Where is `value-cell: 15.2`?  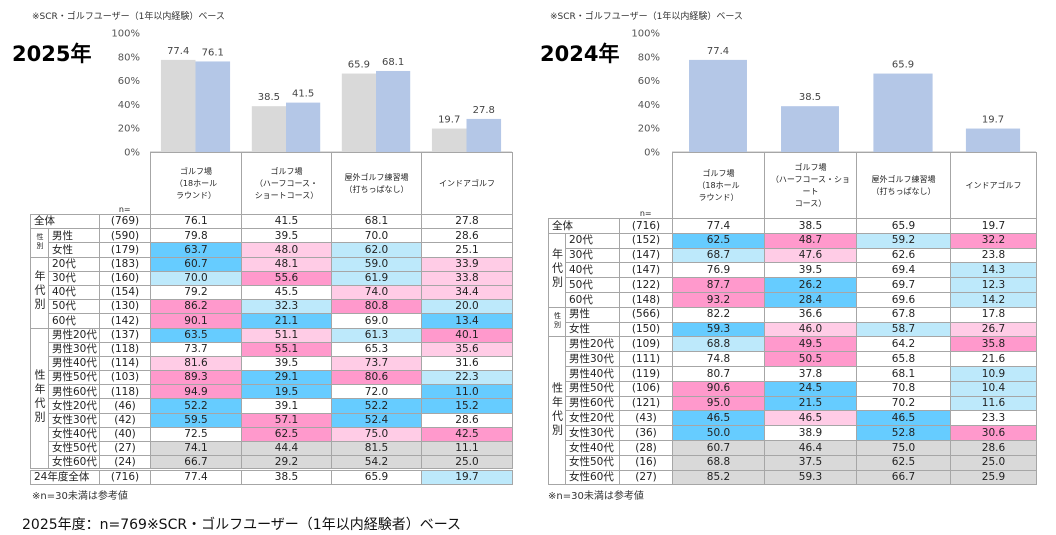
value-cell: 15.2 is located at coordinates (467, 406).